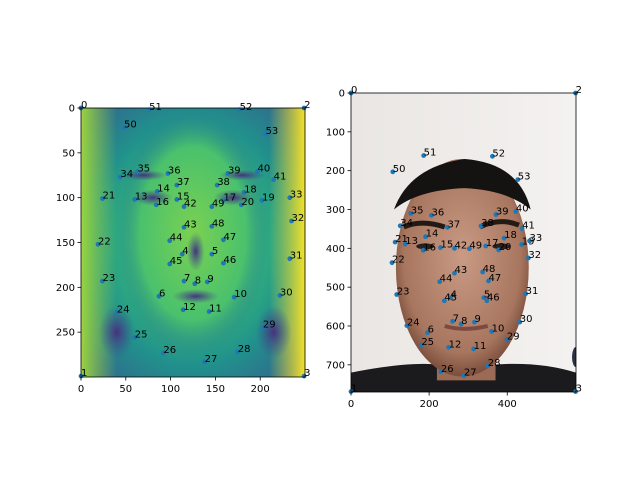 Image resolution: width=640 pixels, height=480 pixels. Describe the element at coordinates (430, 153) in the screenshot. I see `right-landmark-label-51: 51` at that location.